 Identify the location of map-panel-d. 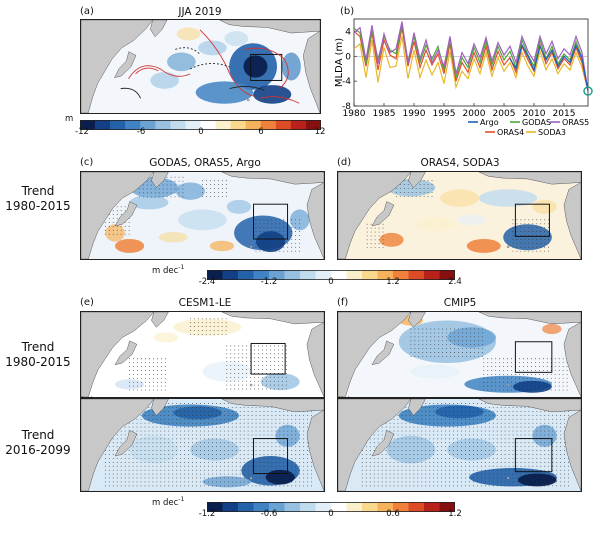
(459, 215).